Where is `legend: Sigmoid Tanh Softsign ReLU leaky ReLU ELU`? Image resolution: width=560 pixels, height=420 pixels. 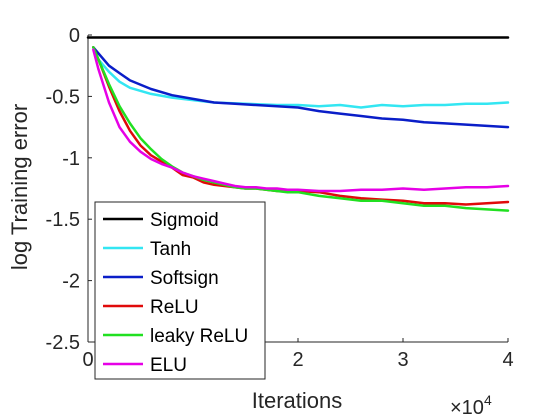
legend: Sigmoid Tanh Softsign ReLU leaky ReLU ELU is located at coordinates (180, 290).